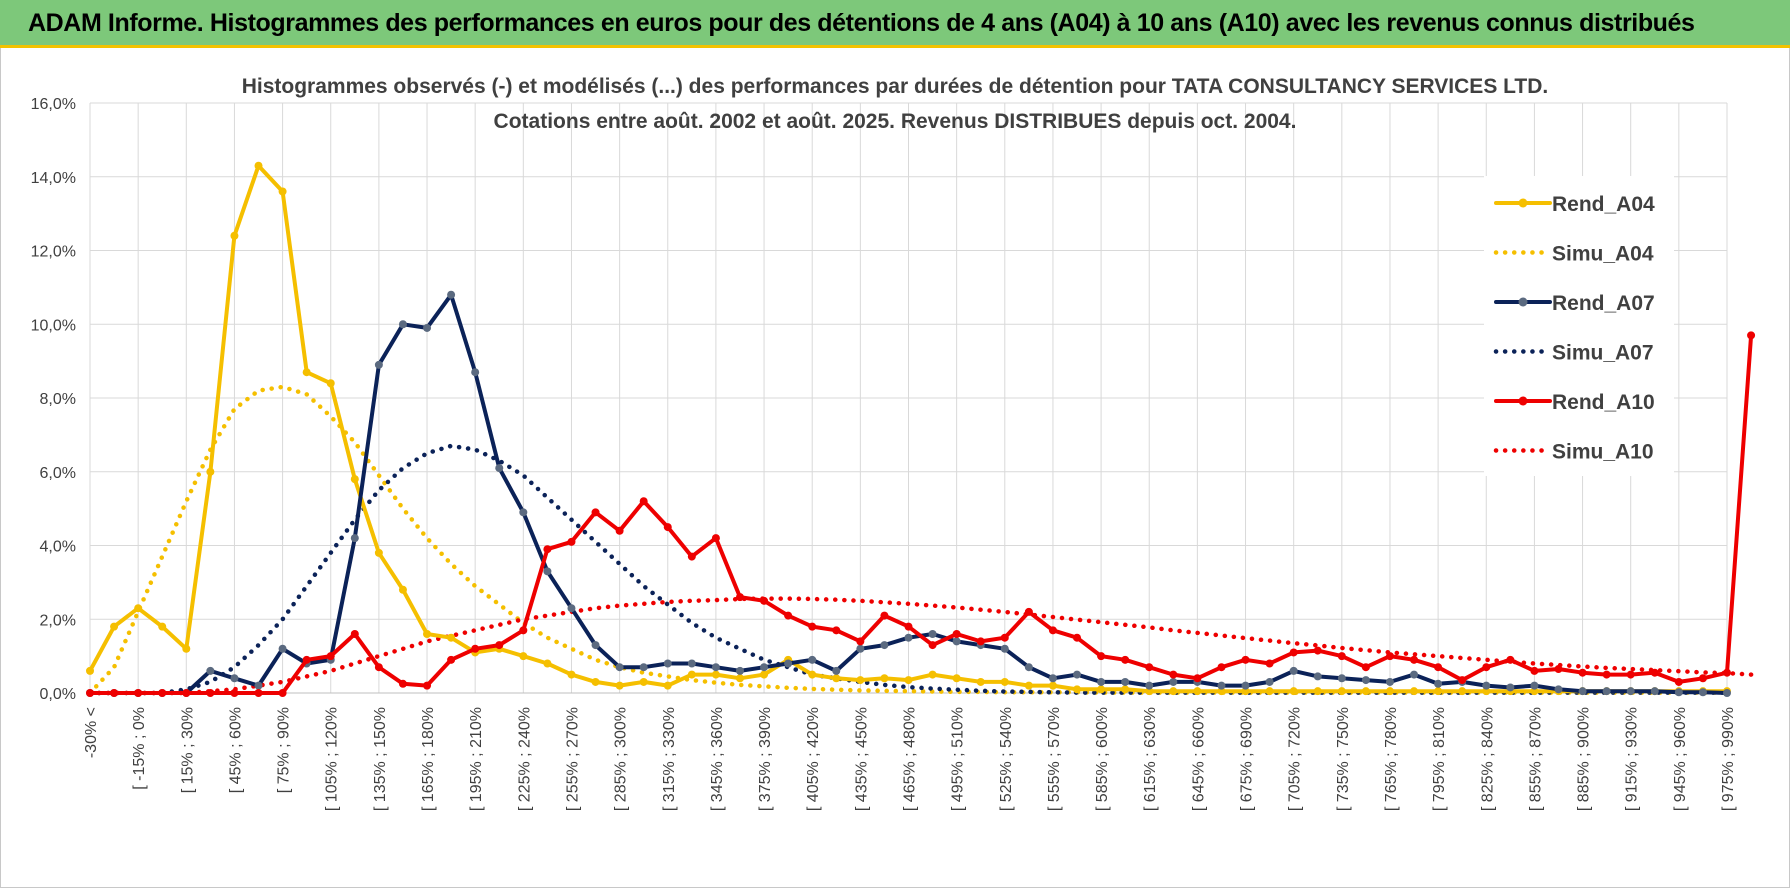 This screenshot has width=1790, height=888. Describe the element at coordinates (58, 473) in the screenshot. I see `y-tick-label: 6,0%` at that location.